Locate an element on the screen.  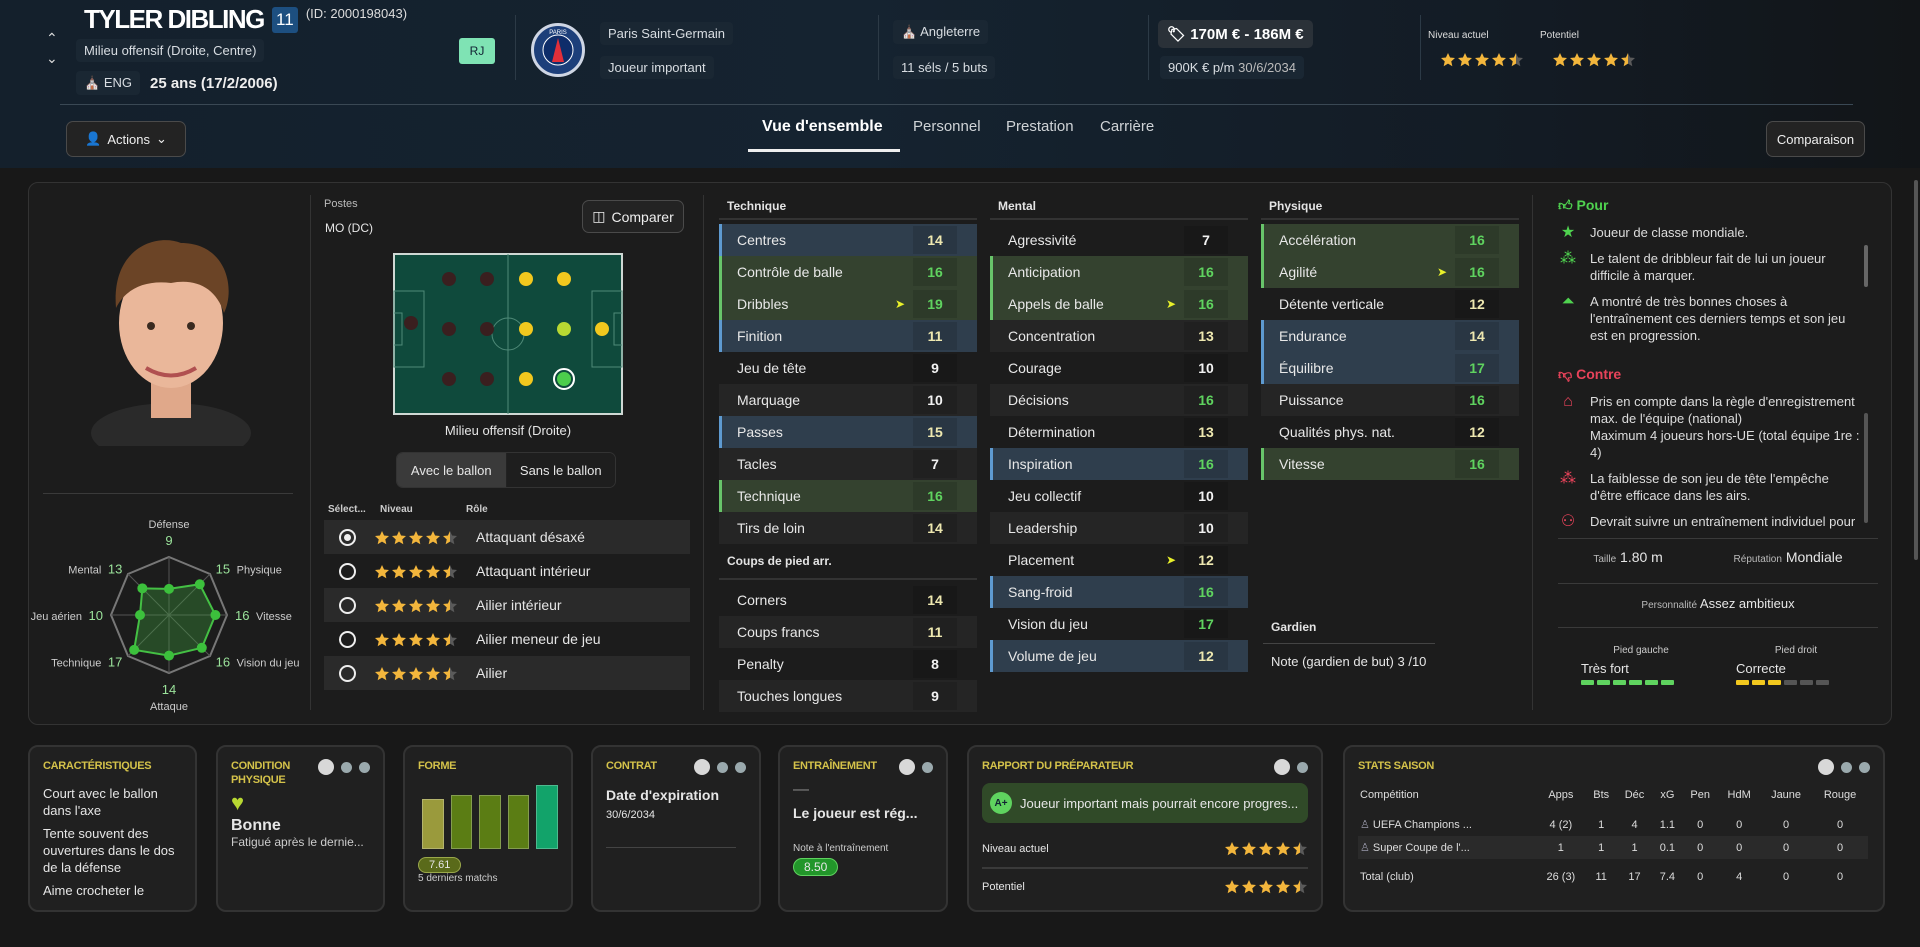
attribute-row: Accélération 16 is located at coordinates (1390, 240).